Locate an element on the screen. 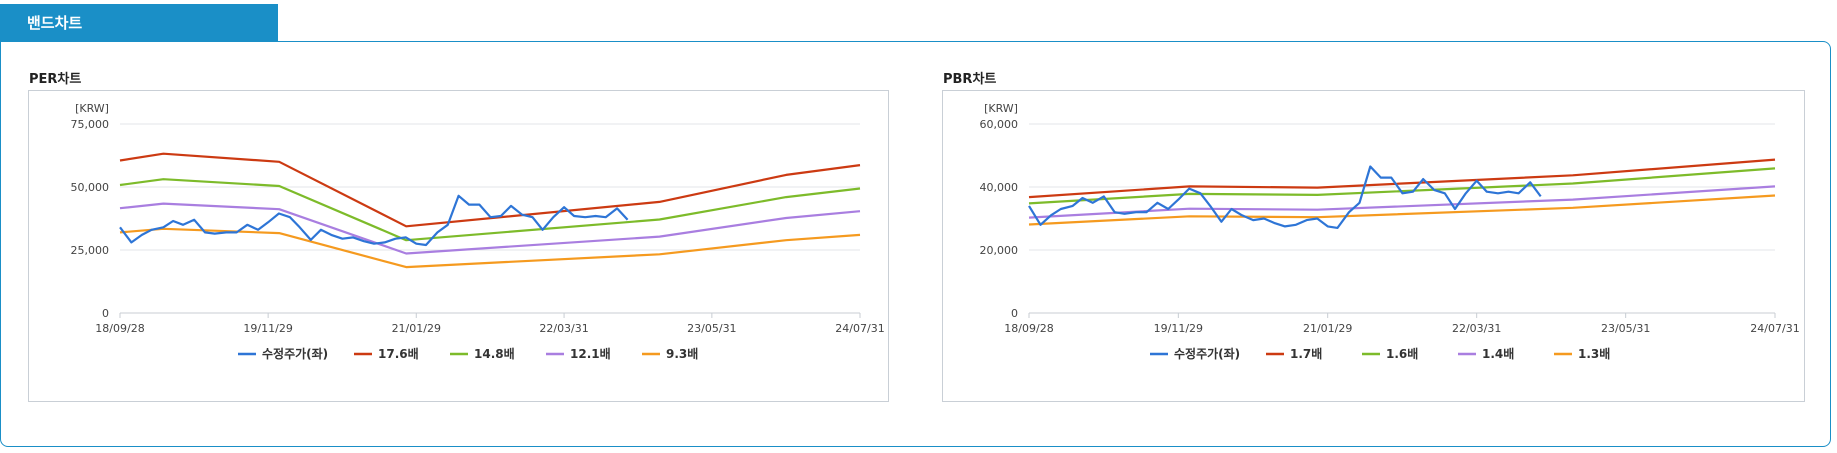 The height and width of the screenshot is (453, 1837). per-legend-label: 9.3배 is located at coordinates (682, 353).